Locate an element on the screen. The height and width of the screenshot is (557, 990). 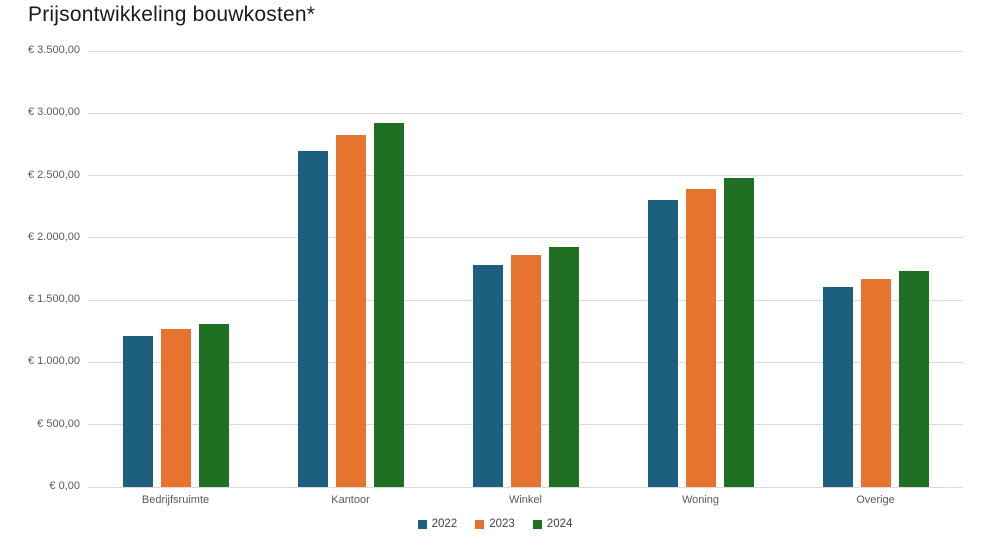
y-axis-tick-label: € 3.000,00 is located at coordinates (54, 112).